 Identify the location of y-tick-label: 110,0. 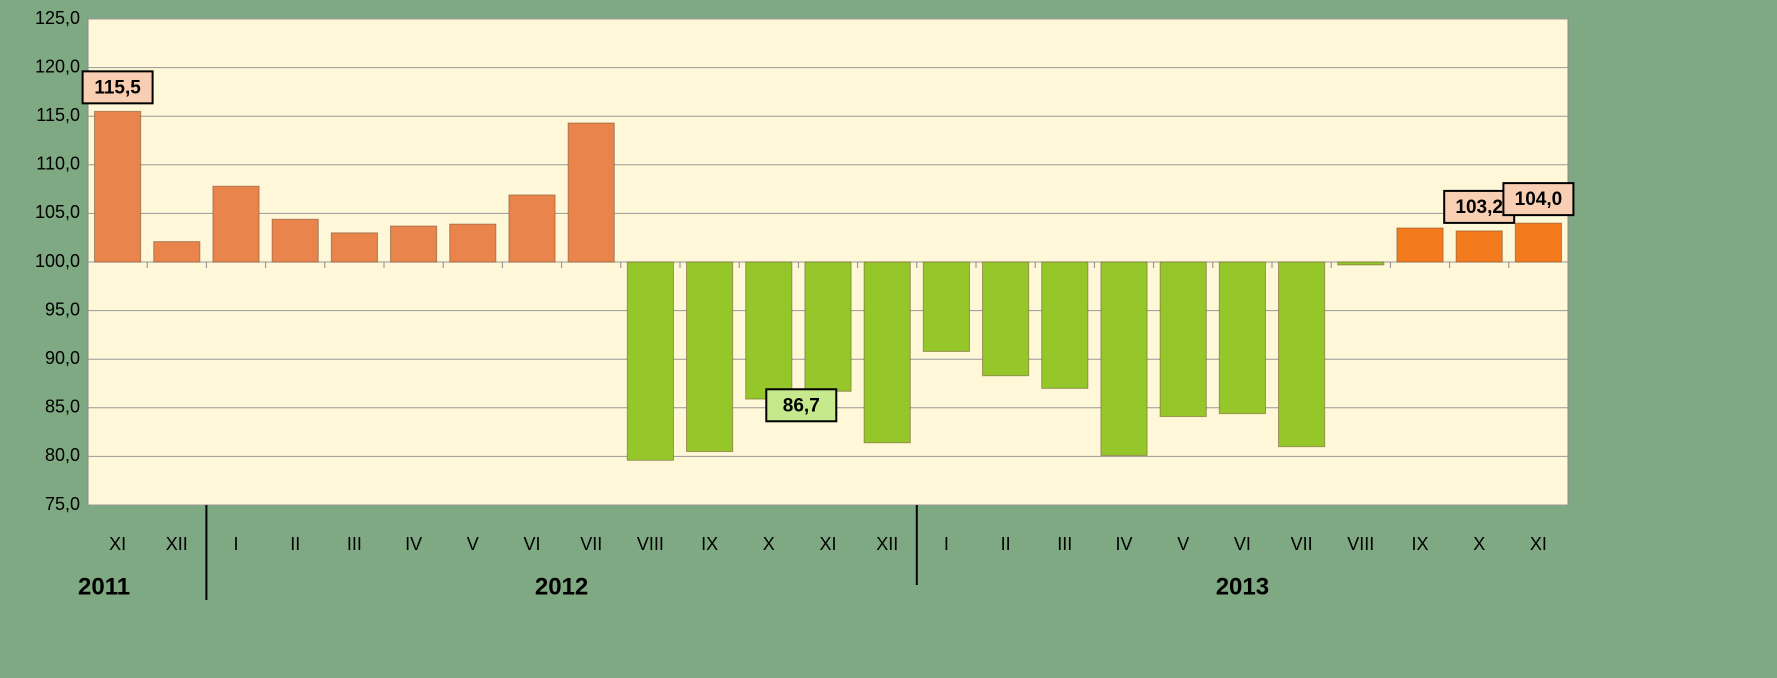
(58, 164).